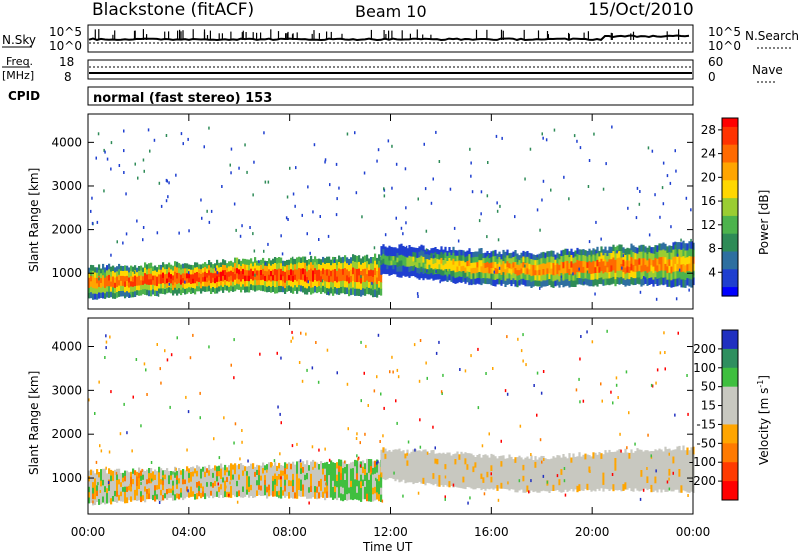  I want to click on beam-title: Beam 10, so click(391, 11).